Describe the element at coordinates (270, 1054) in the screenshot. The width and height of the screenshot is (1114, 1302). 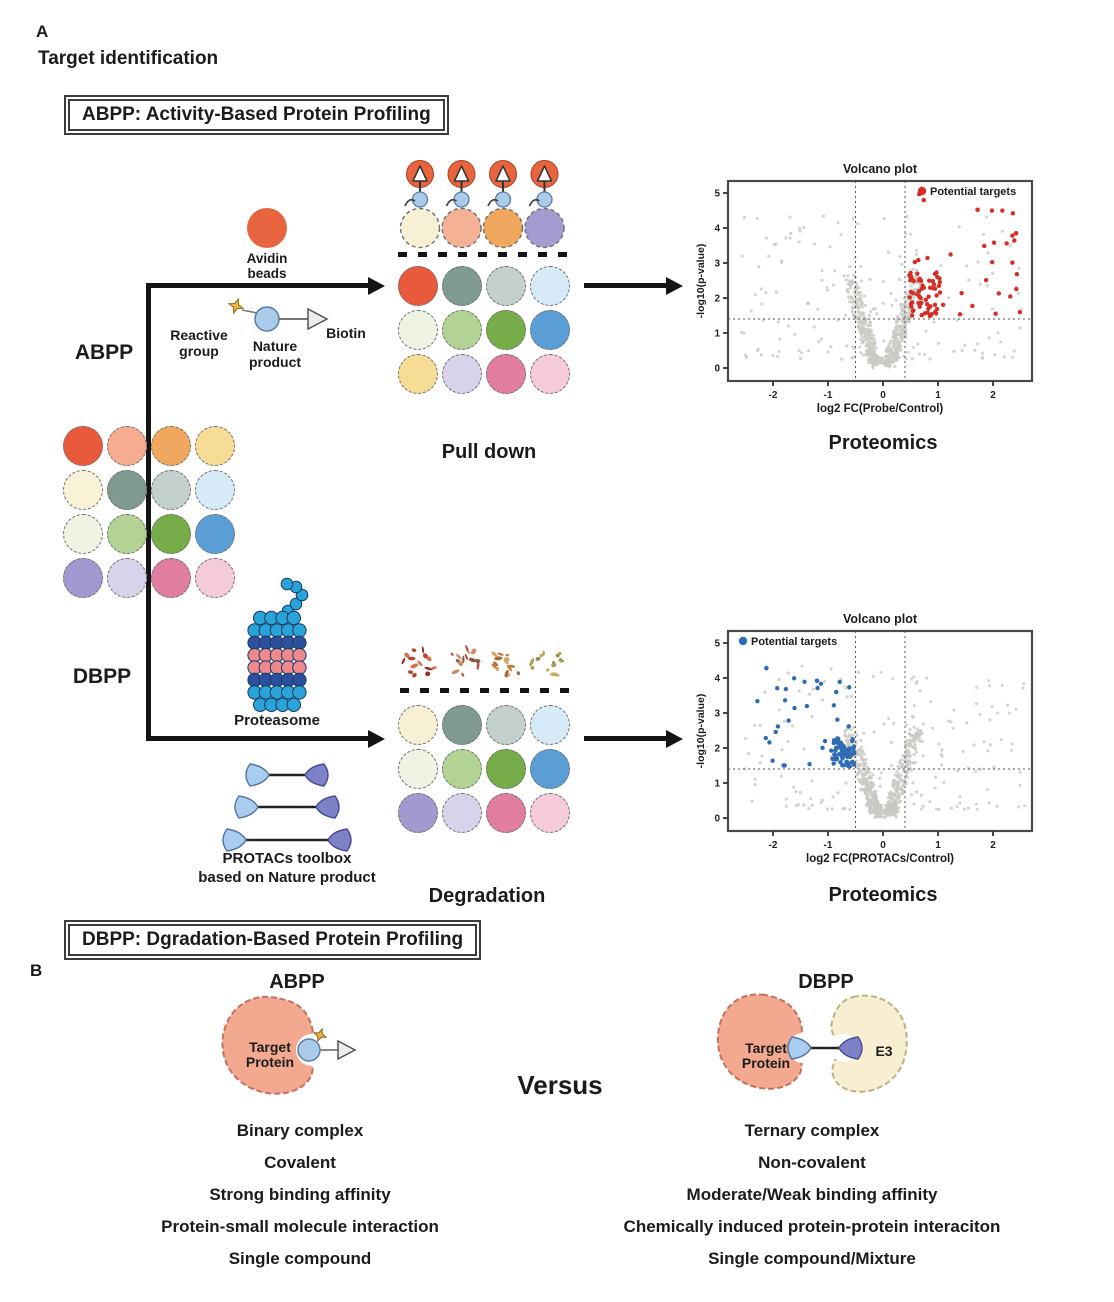
I see `target-protein-label-left: Target Protein` at that location.